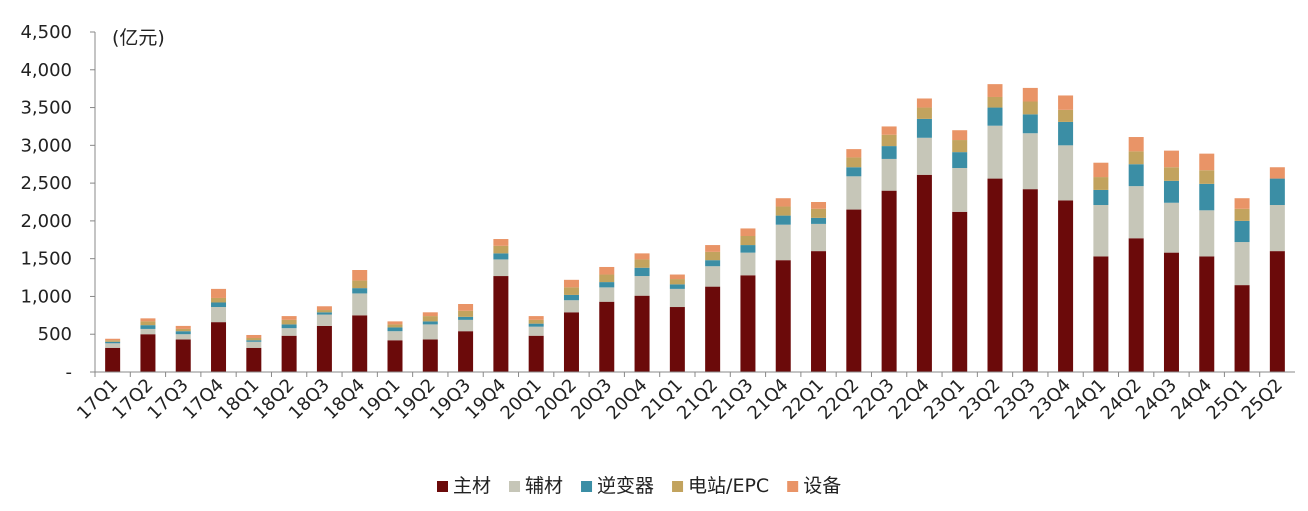 This screenshot has height=511, width=1308. I want to click on bar-stack-22Q2, so click(854, 260).